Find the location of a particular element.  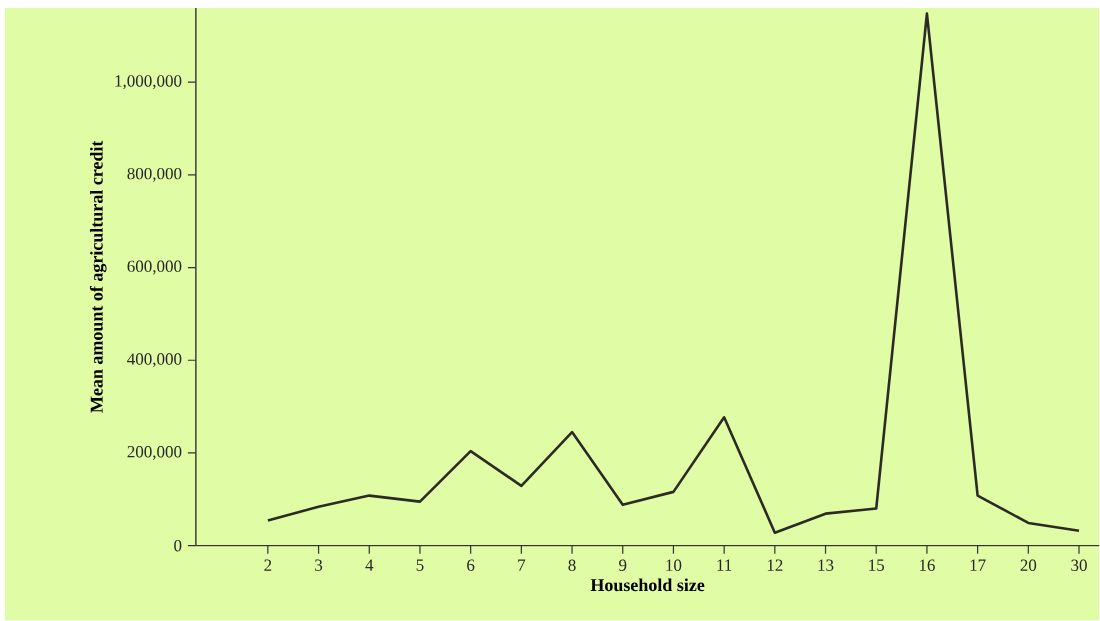

y-axis-title: Mean amount of agricultural credit is located at coordinates (98, 276).